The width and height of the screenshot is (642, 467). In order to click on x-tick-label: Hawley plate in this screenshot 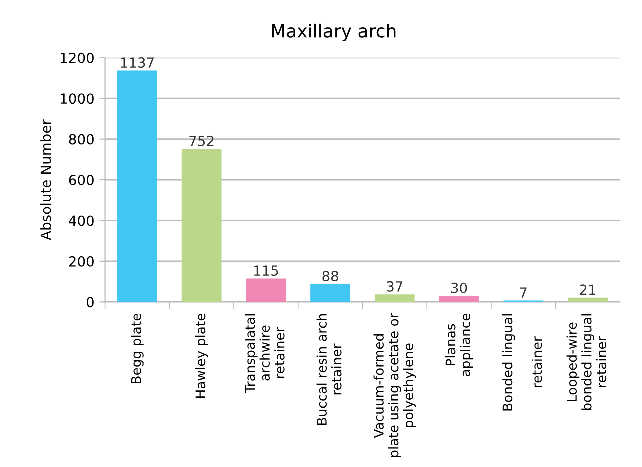, I will do `click(201, 356)`.